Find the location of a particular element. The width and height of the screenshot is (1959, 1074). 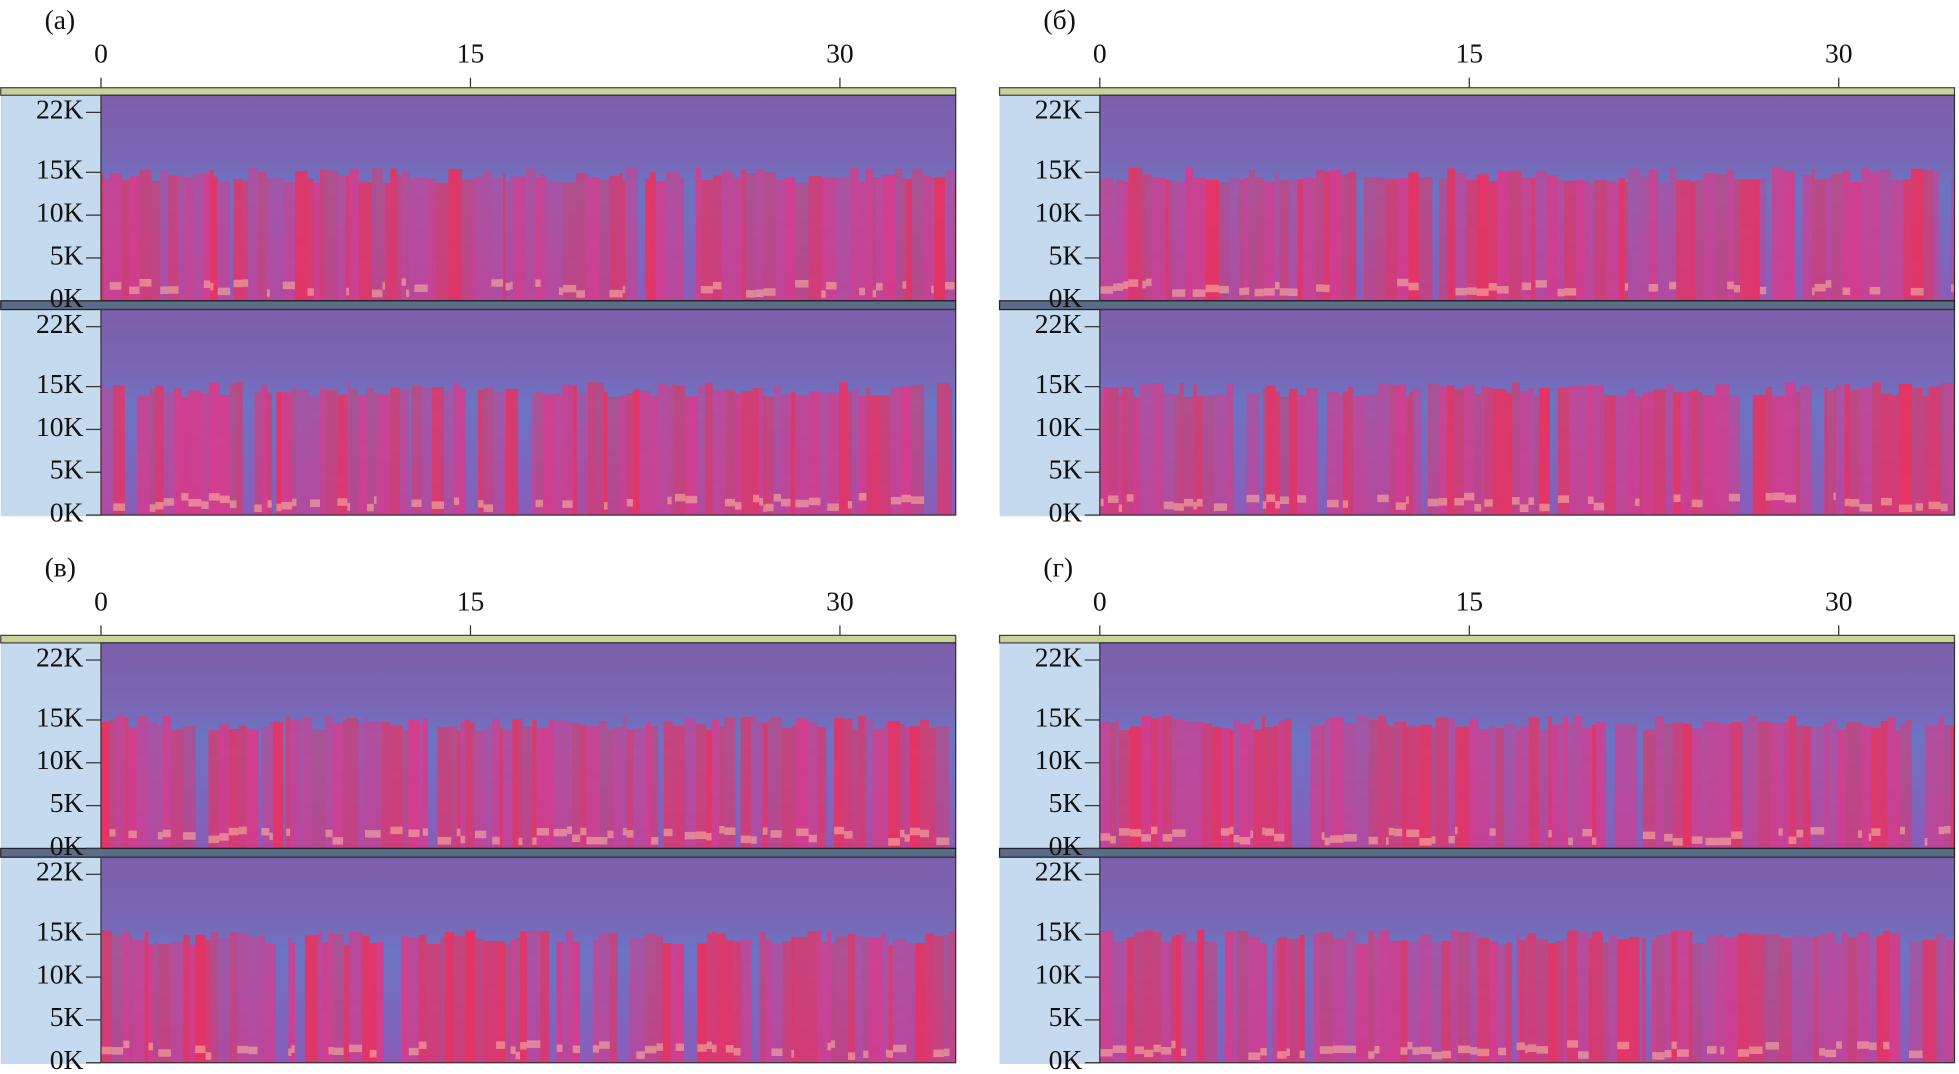

top-bar is located at coordinates (478, 639).